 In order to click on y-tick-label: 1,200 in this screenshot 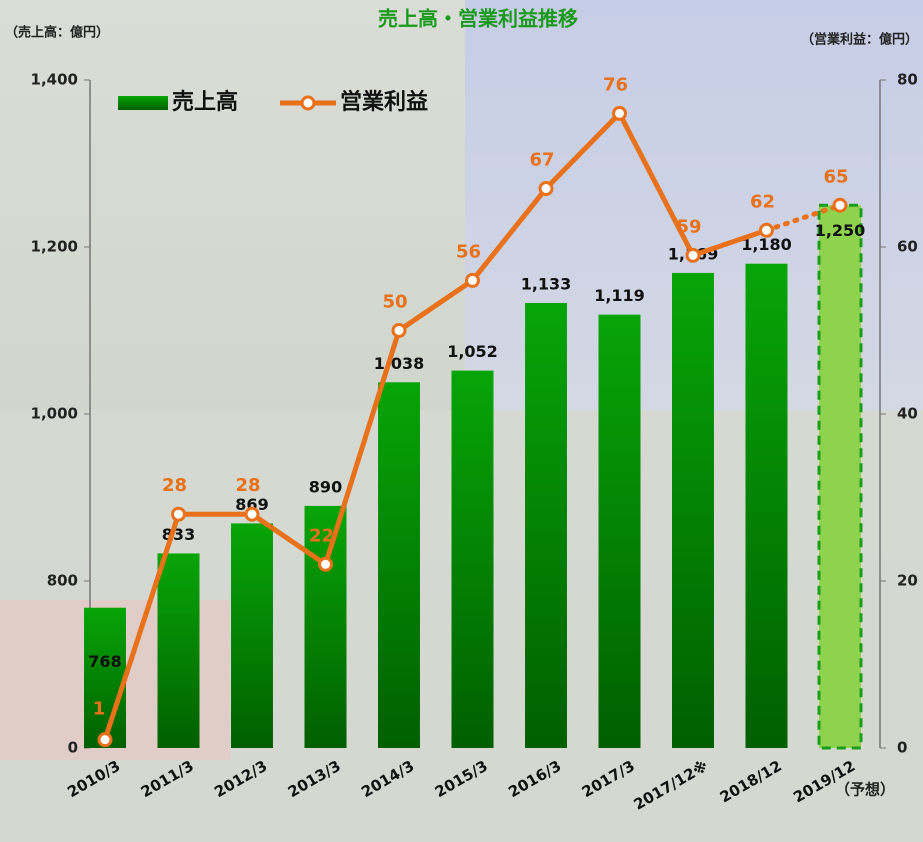, I will do `click(54, 247)`.